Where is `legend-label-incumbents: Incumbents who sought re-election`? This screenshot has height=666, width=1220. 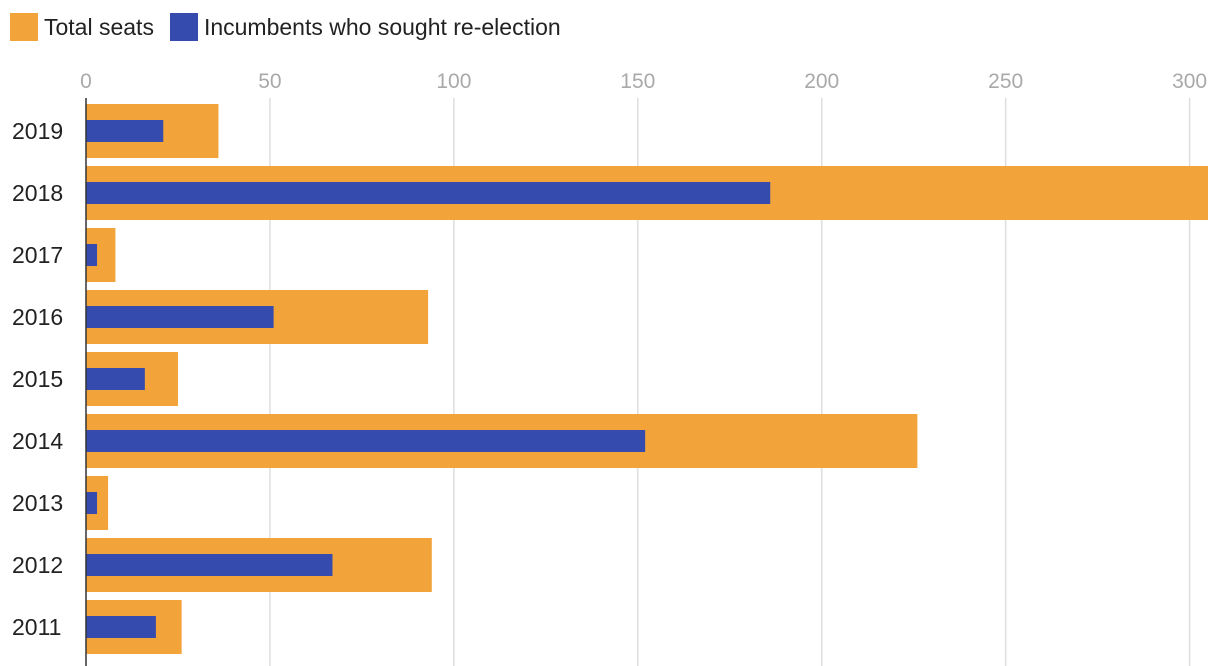 legend-label-incumbents: Incumbents who sought re-election is located at coordinates (382, 26).